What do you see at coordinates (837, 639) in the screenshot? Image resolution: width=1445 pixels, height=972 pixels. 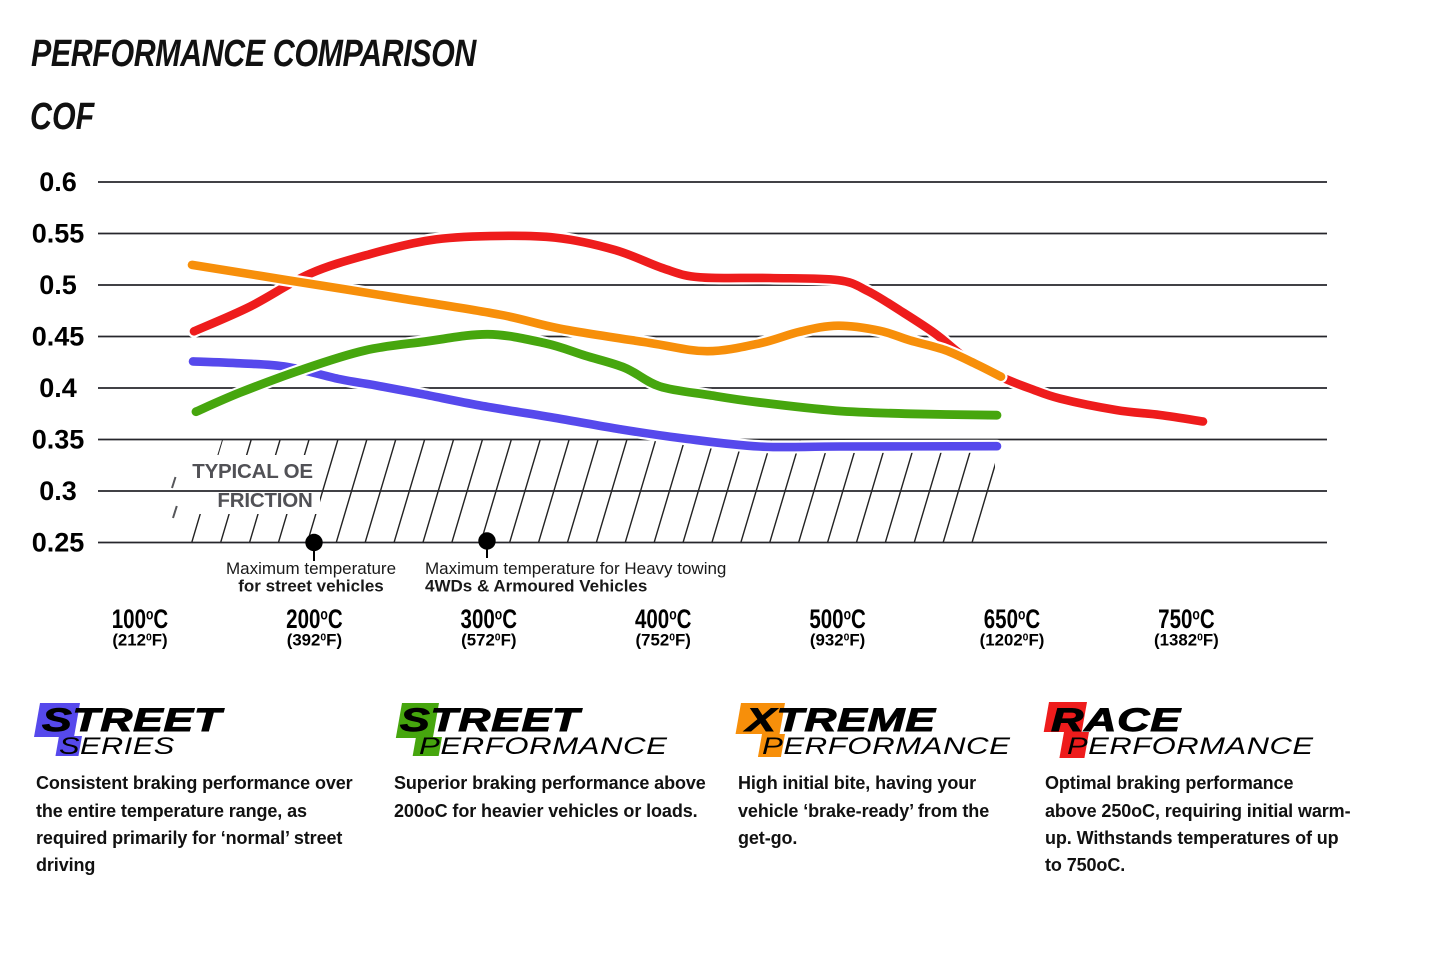 I see `svg-text: (9320F)` at bounding box center [837, 639].